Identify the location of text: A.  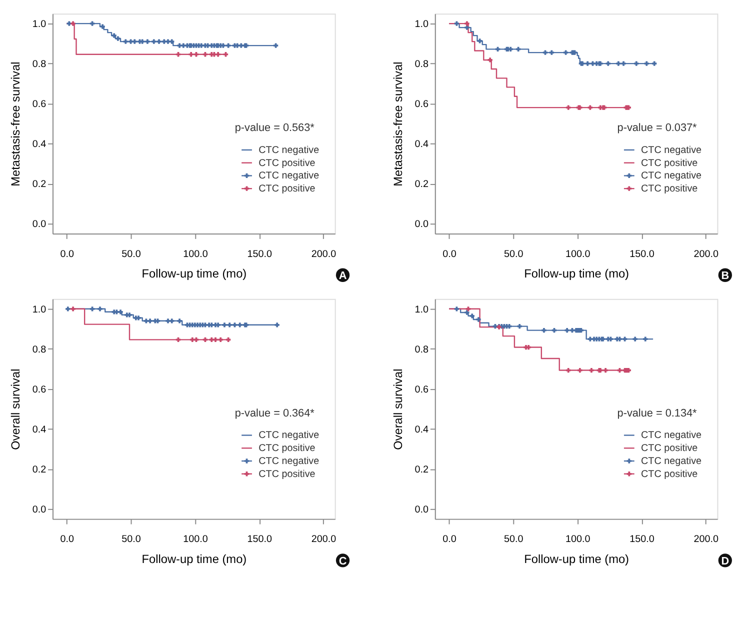
(342, 276).